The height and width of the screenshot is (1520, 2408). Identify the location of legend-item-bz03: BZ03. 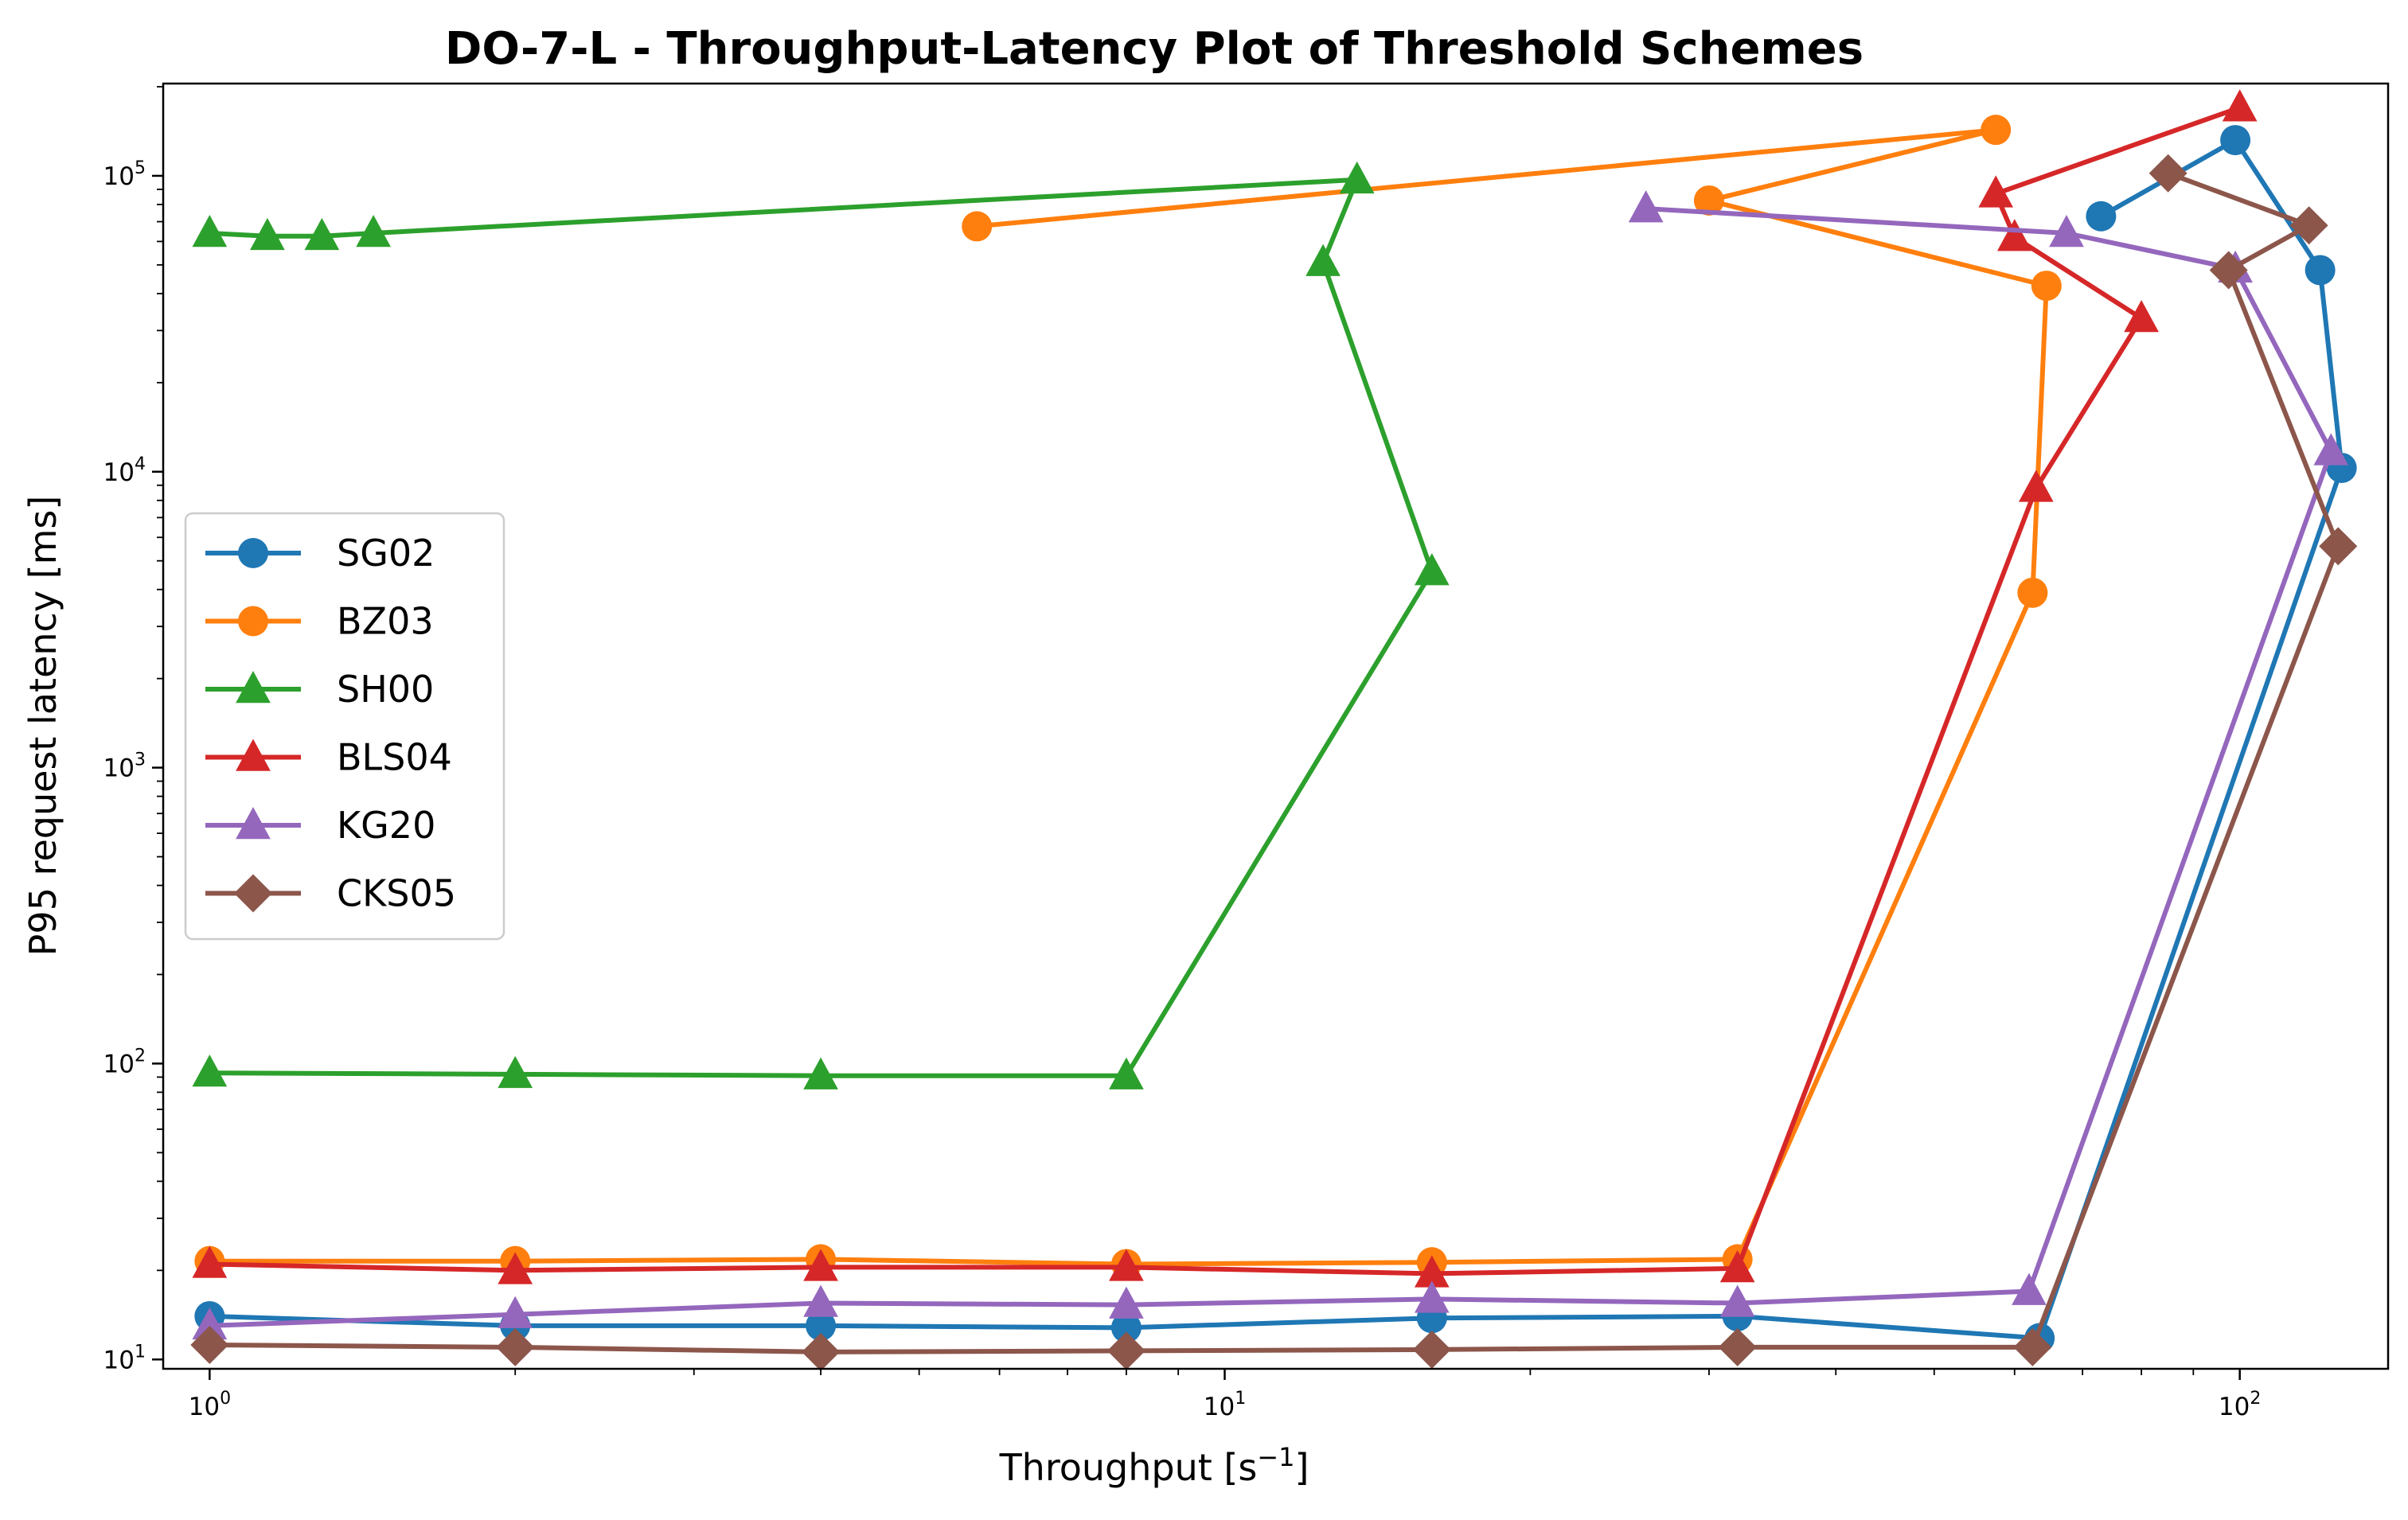
(319, 621).